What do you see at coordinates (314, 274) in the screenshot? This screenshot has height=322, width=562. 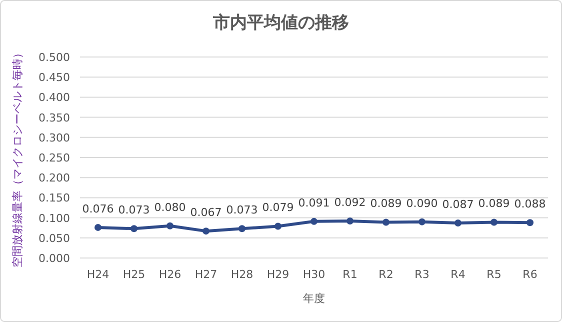 I see `x-tick-label: H30` at bounding box center [314, 274].